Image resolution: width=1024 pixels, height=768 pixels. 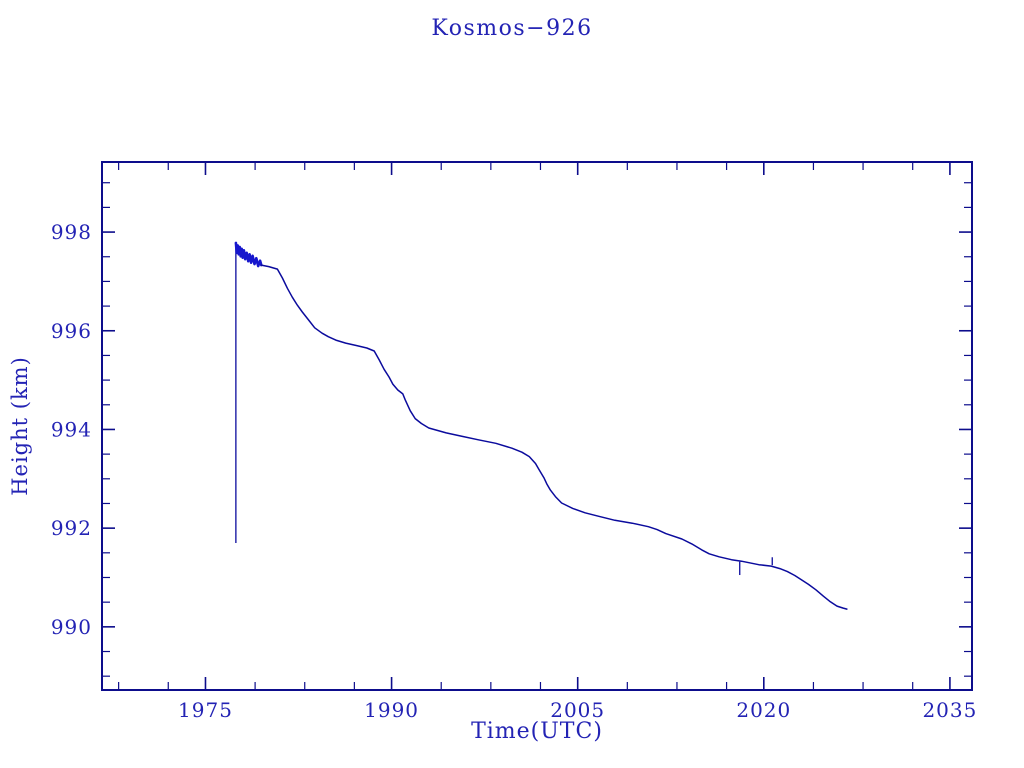 I want to click on x-tick-label: 2005, so click(x=577, y=710).